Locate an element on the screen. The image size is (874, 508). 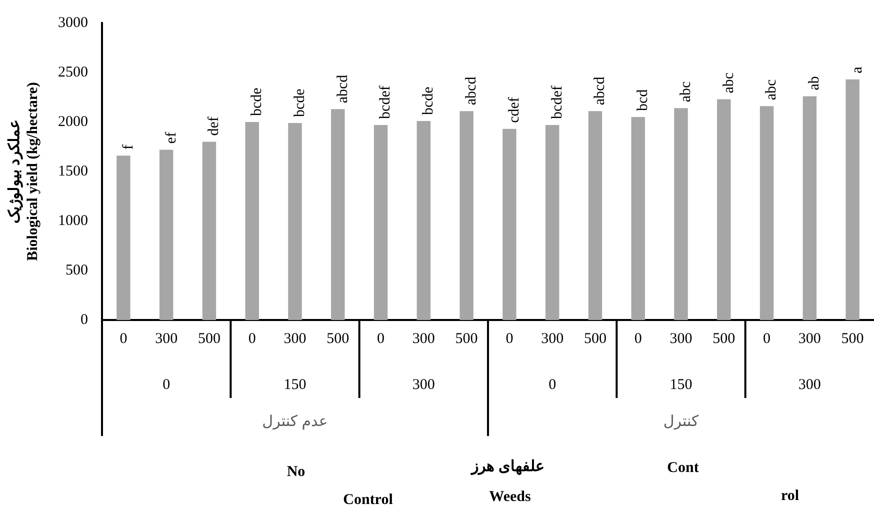
text: Cont is located at coordinates (683, 468).